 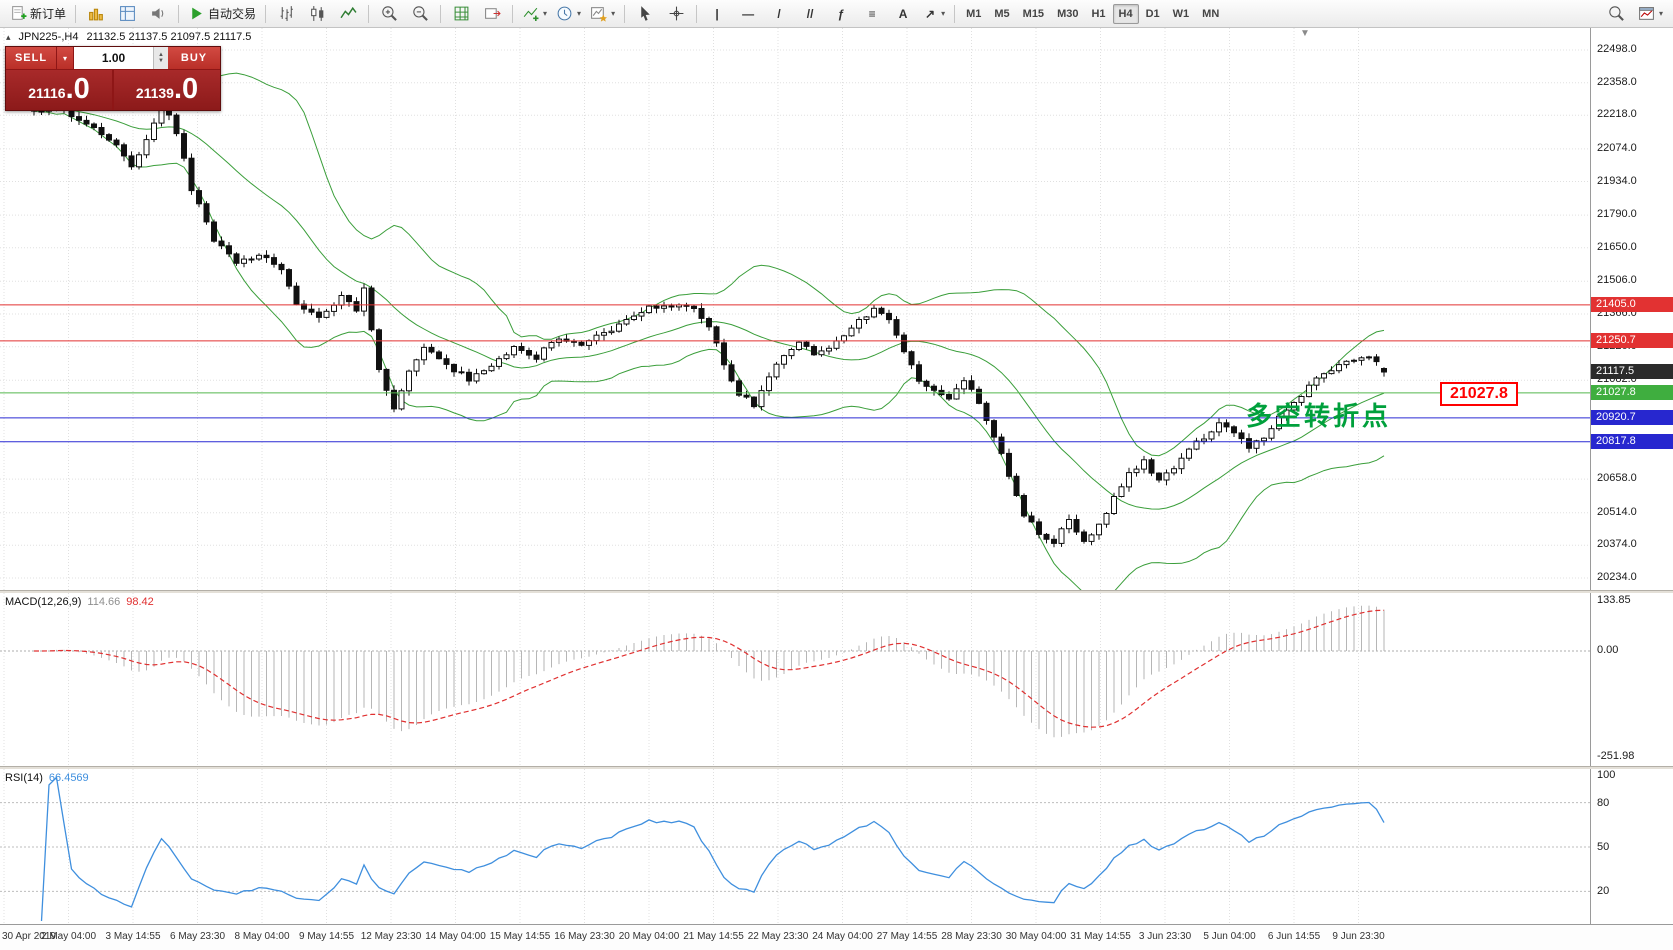 What do you see at coordinates (1100, 936) in the screenshot?
I see `time-tick: 31 May 14:55` at bounding box center [1100, 936].